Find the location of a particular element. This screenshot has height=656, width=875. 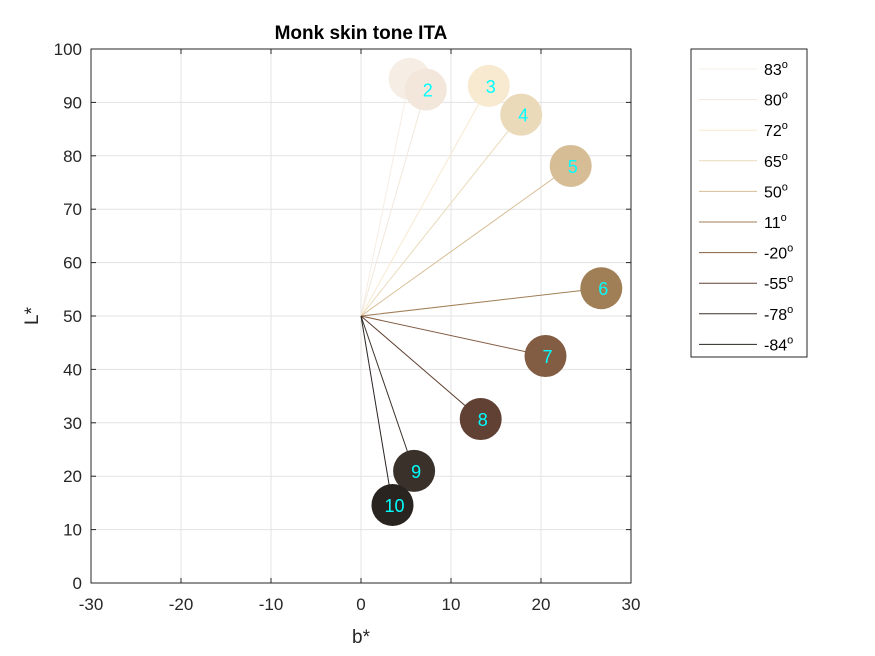

y-tick-label: 60 is located at coordinates (72, 263).